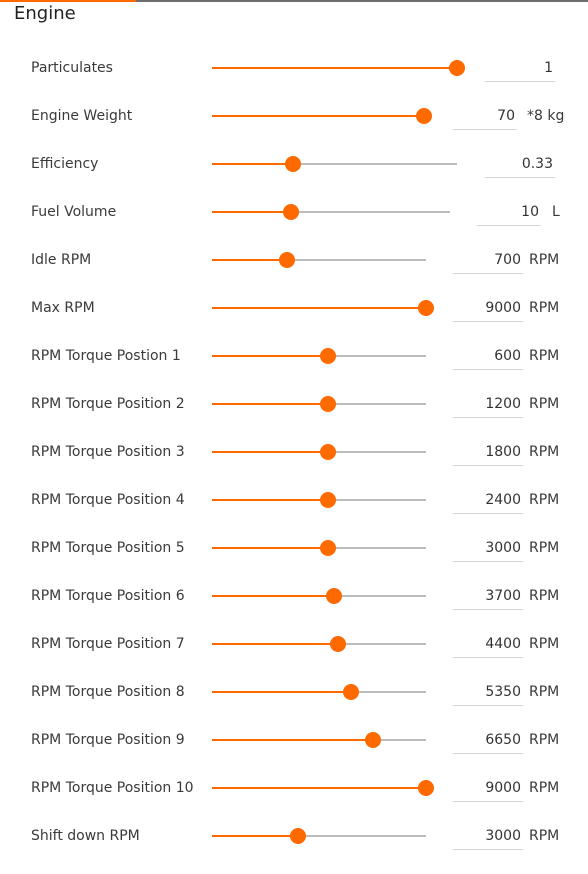 This screenshot has height=874, width=588. What do you see at coordinates (294, 272) in the screenshot?
I see `setting-row: Idle RPM RPM` at bounding box center [294, 272].